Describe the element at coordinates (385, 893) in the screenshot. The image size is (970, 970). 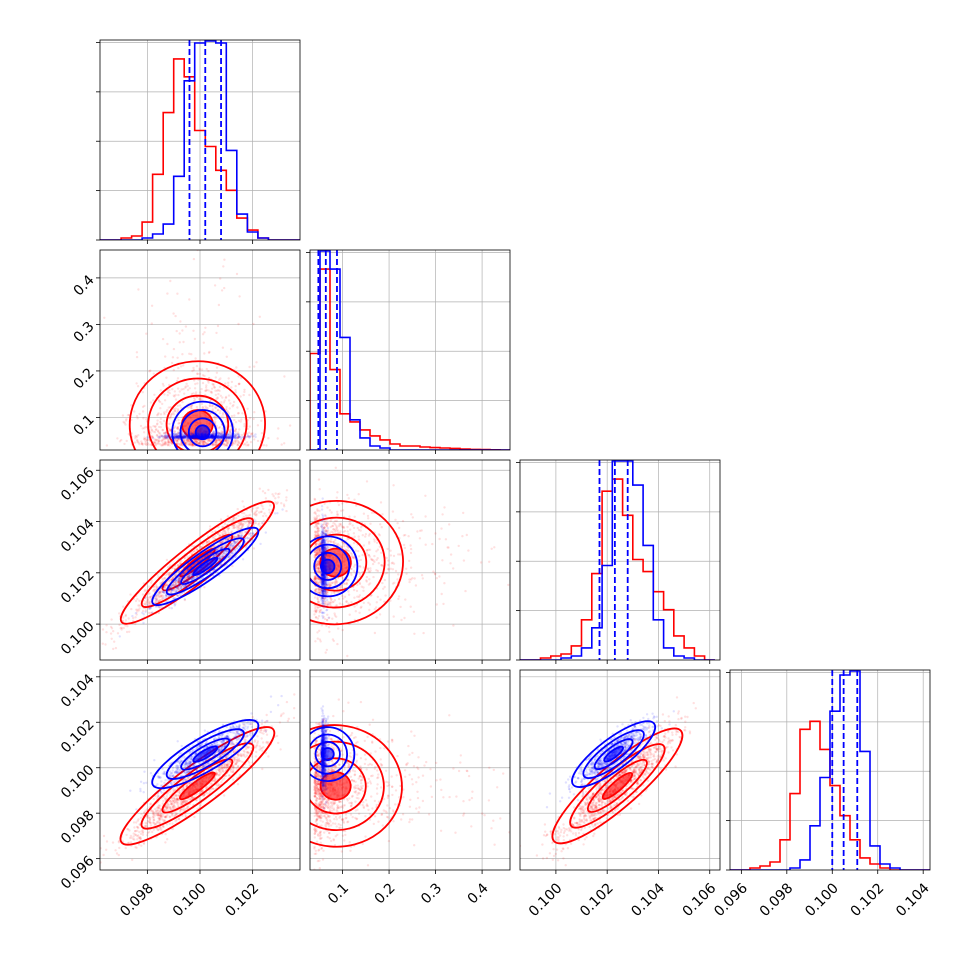
I see `xtick-label-1-1: 0.2` at that location.